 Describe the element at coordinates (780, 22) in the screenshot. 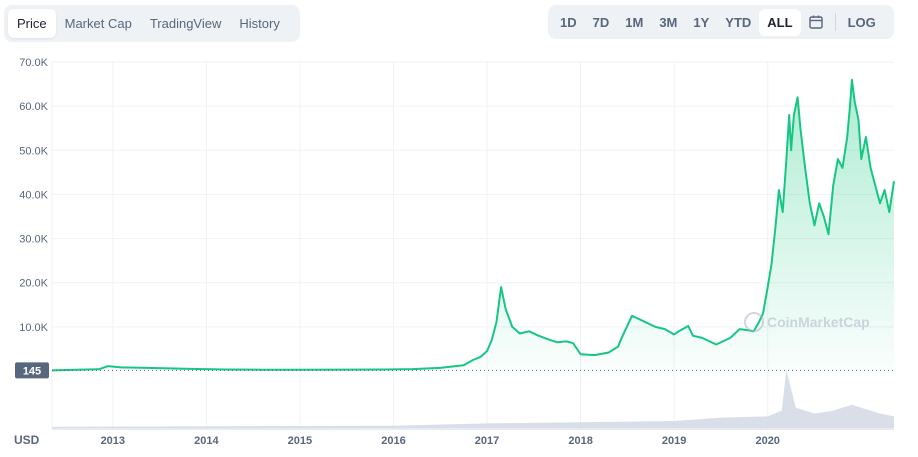

I see `range-all-button: ALL` at that location.